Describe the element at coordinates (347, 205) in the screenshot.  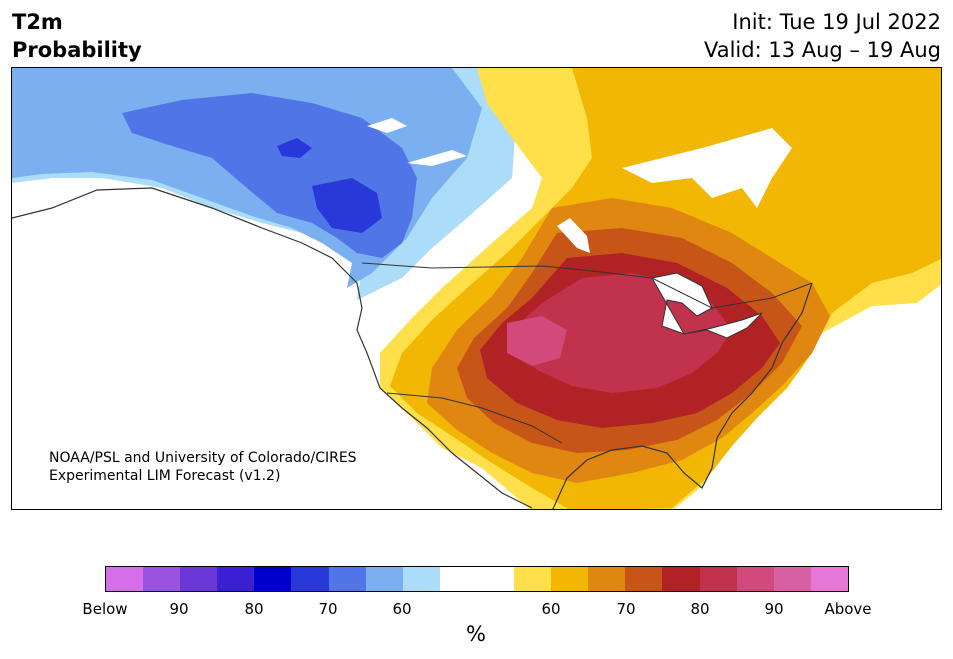
I see `below-normal-strong-region` at that location.